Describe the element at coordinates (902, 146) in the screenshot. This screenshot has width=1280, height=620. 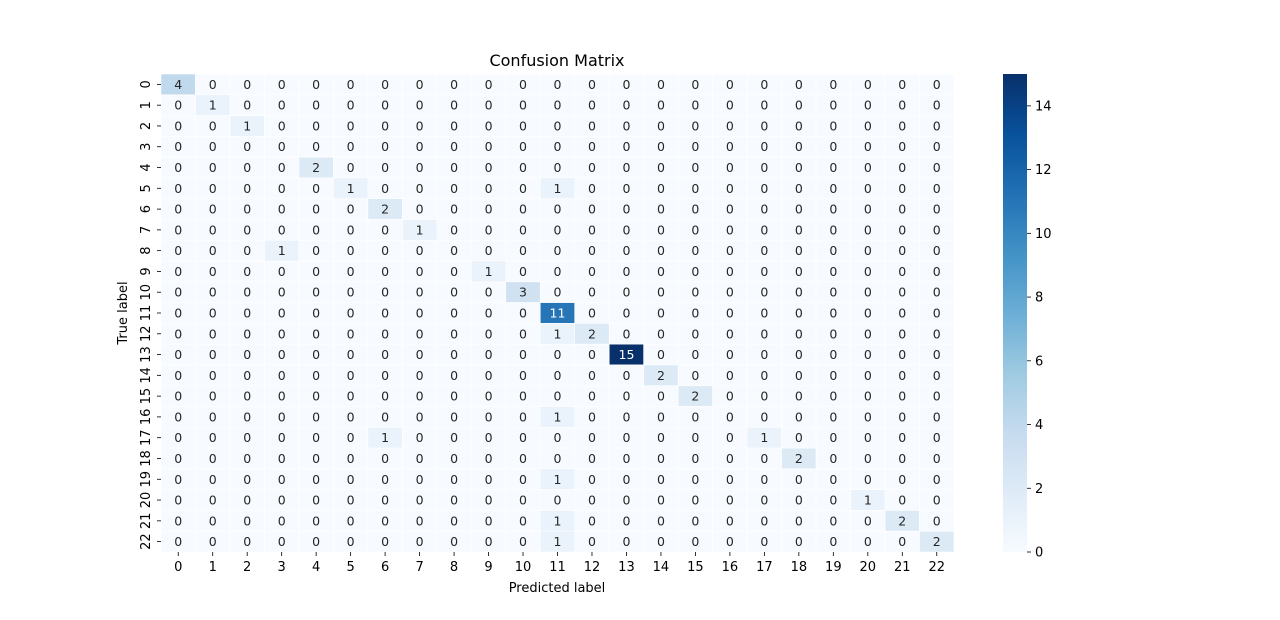
I see `cell-value-3-21: 0` at that location.